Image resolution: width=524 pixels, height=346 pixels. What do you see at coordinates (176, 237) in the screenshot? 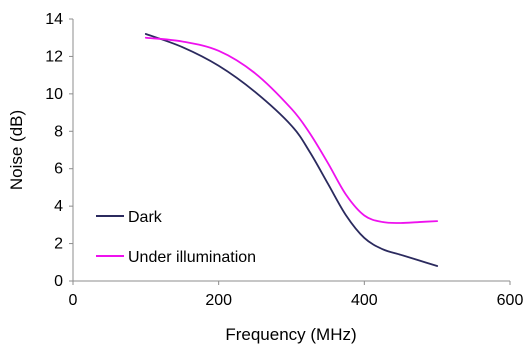
I see `legend: Dark Under illumination` at bounding box center [176, 237].